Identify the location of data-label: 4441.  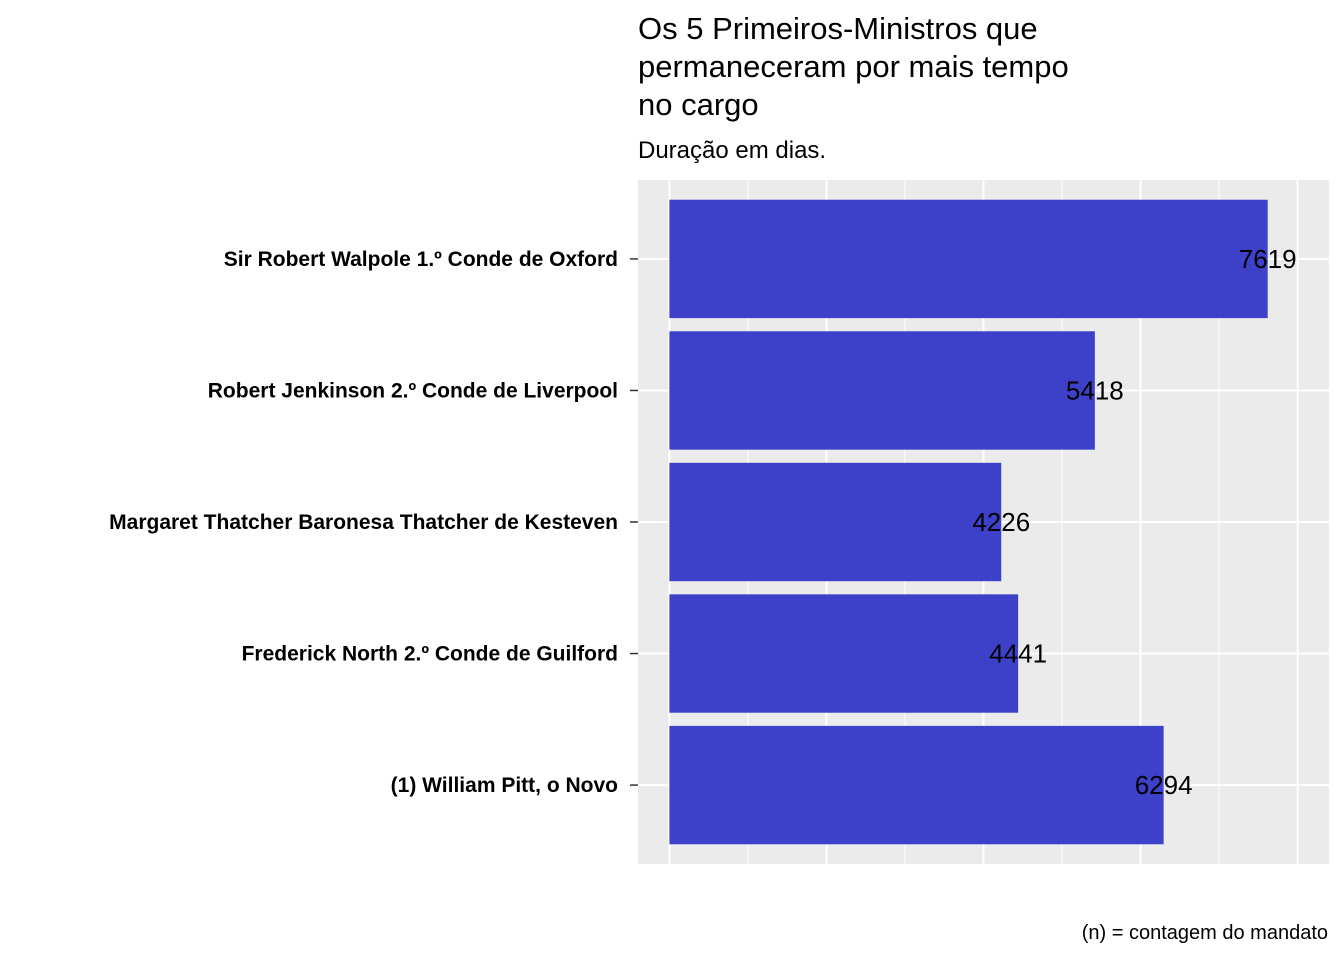
(1018, 654).